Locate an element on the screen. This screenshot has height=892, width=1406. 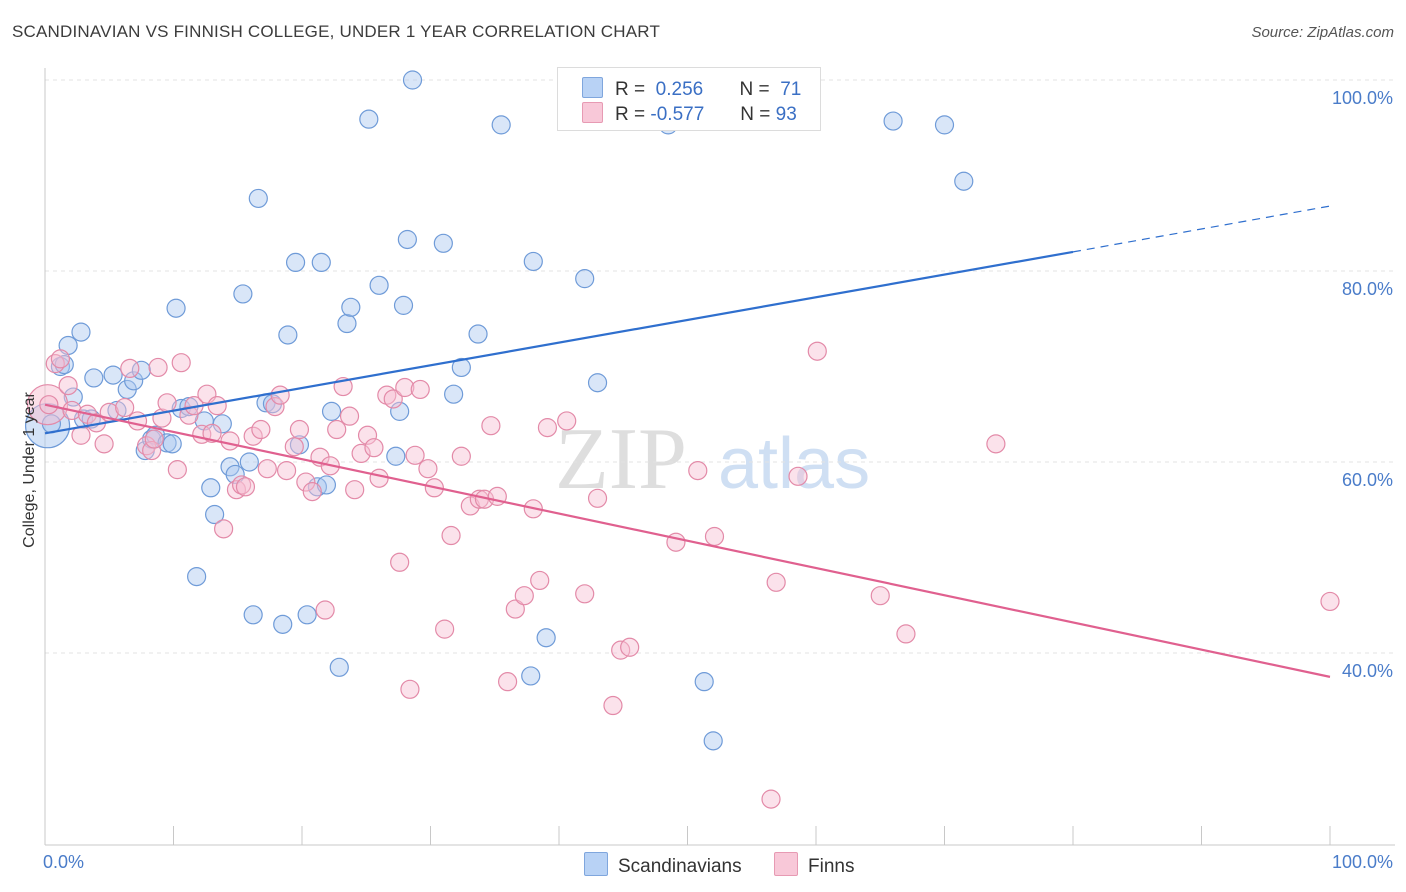
x-tick-label: 100.0% is located at coordinates (1362, 862).